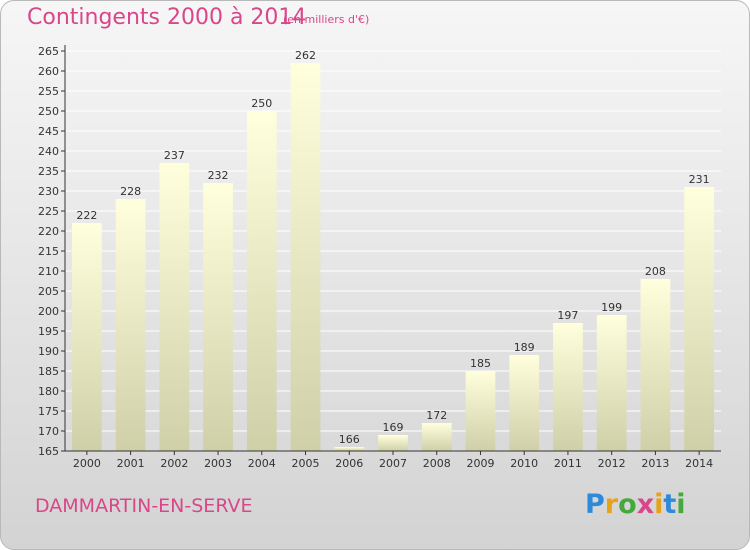 Image resolution: width=750 pixels, height=550 pixels. I want to click on y-tick-label: 235, so click(48, 171).